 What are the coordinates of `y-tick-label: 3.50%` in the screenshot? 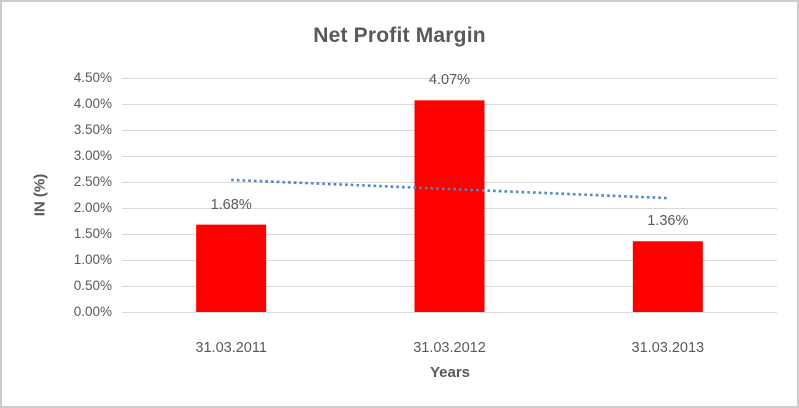 It's located at (92, 129).